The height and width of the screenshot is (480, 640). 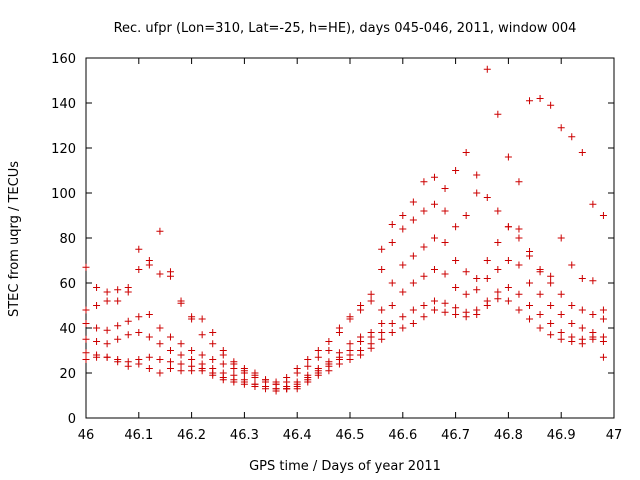 What do you see at coordinates (345, 466) in the screenshot?
I see `x-axis-label: GPS time / Days of year 2011` at bounding box center [345, 466].